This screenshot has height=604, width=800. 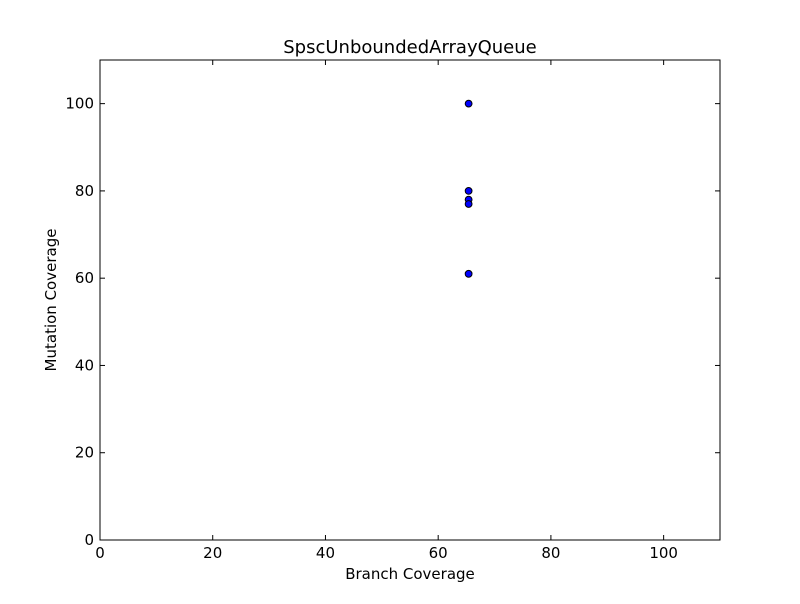 I want to click on data-points, so click(x=468, y=188).